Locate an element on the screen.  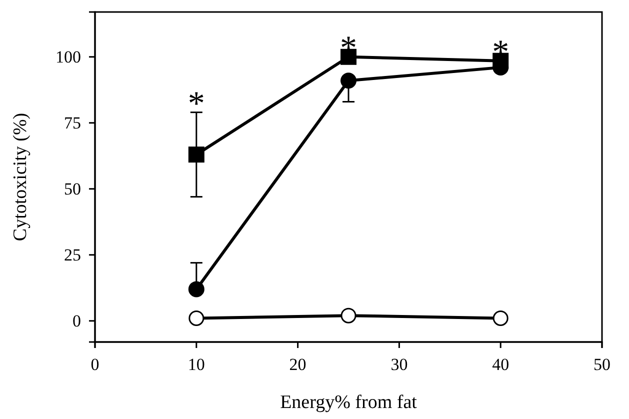
x-tick-label: 30 is located at coordinates (399, 364).